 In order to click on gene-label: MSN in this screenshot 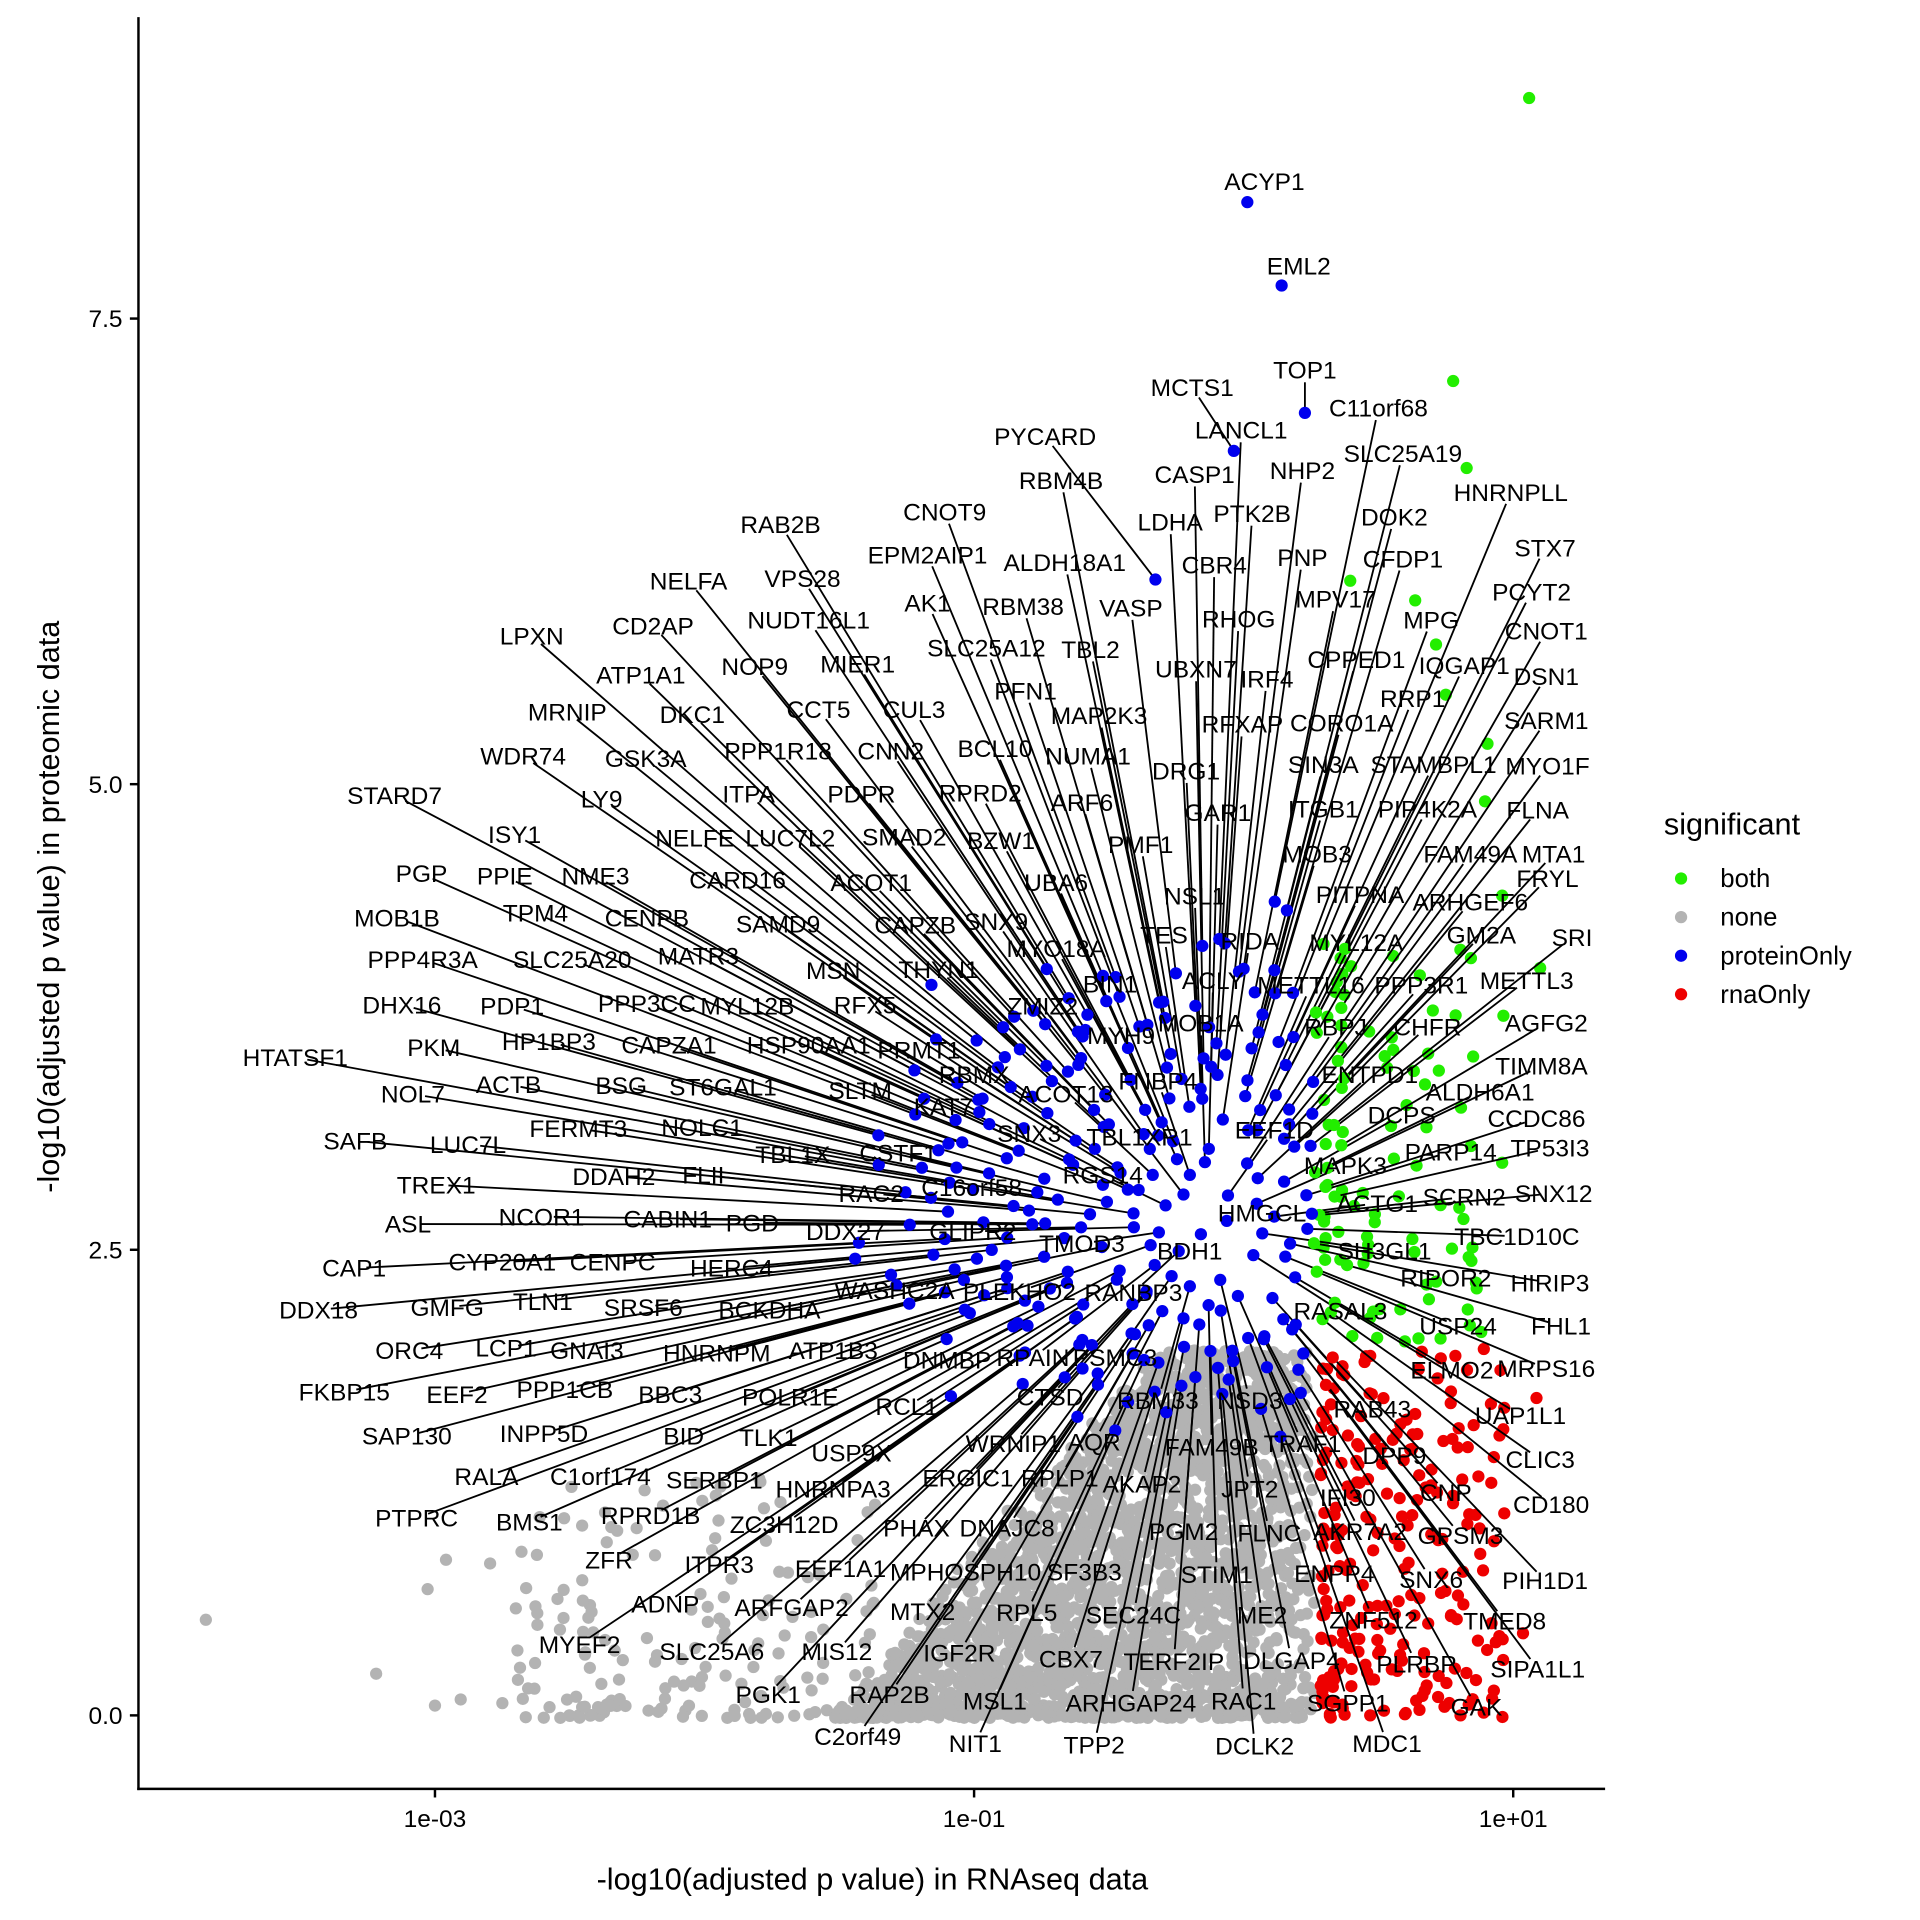, I will do `click(833, 971)`.